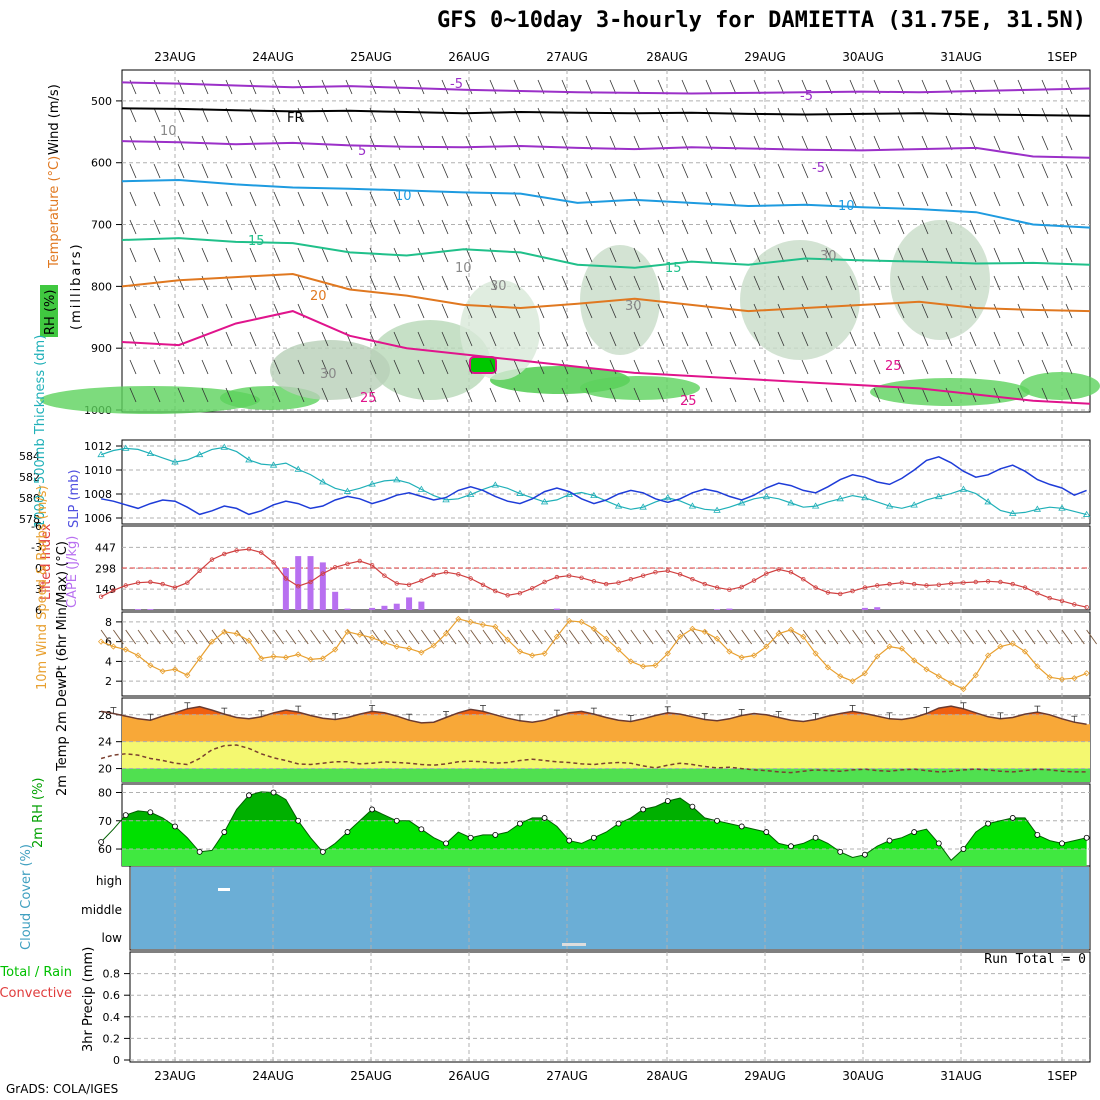 This screenshot has height=1100, width=1100. Describe the element at coordinates (667, 1076) in the screenshot. I see `date-label-bottom: 28AUG` at that location.